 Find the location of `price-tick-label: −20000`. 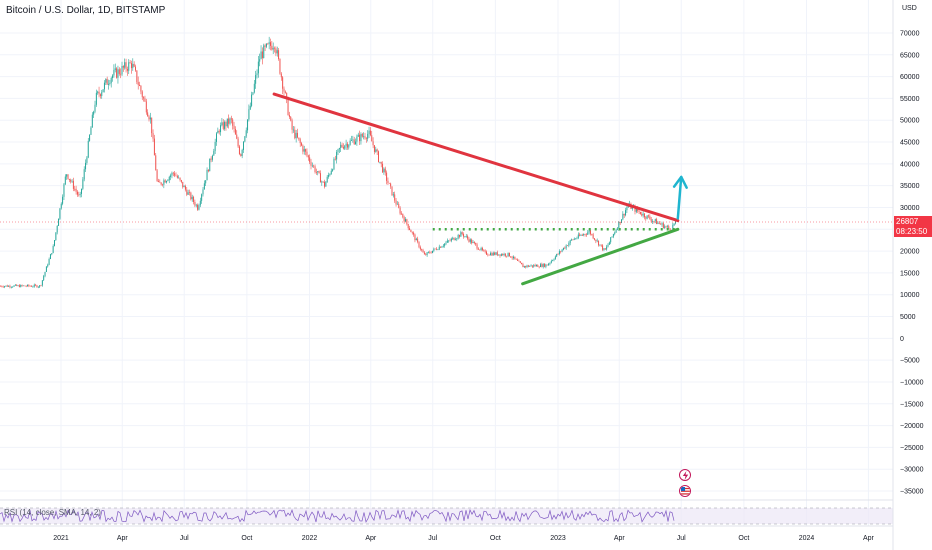

price-tick-label: −20000 is located at coordinates (912, 426).